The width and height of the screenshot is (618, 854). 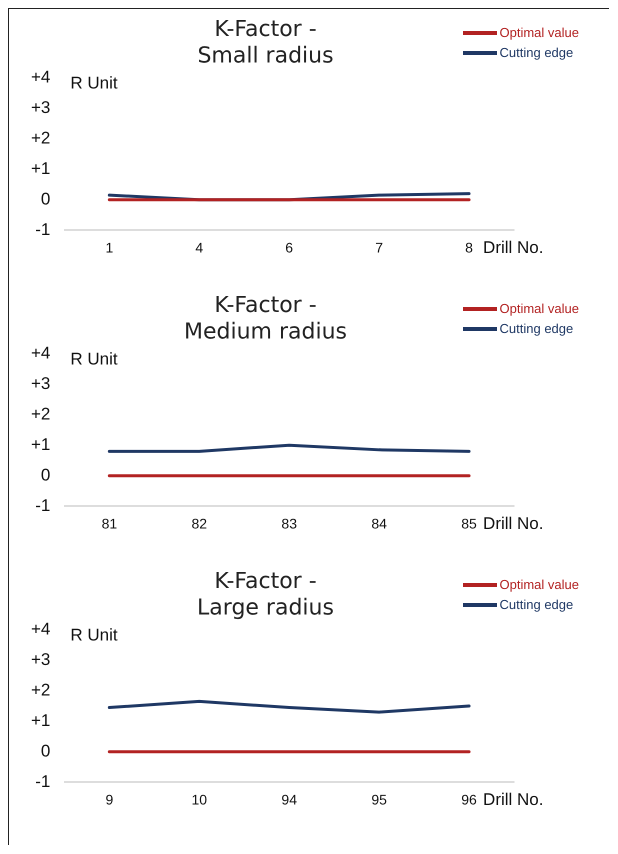 I want to click on x-tick-label: 95, so click(x=379, y=799).